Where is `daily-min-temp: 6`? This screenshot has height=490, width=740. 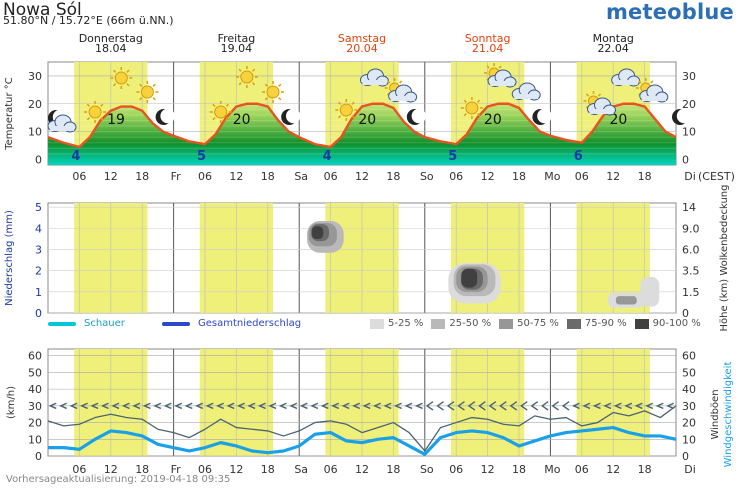
daily-min-temp: 6 is located at coordinates (578, 156).